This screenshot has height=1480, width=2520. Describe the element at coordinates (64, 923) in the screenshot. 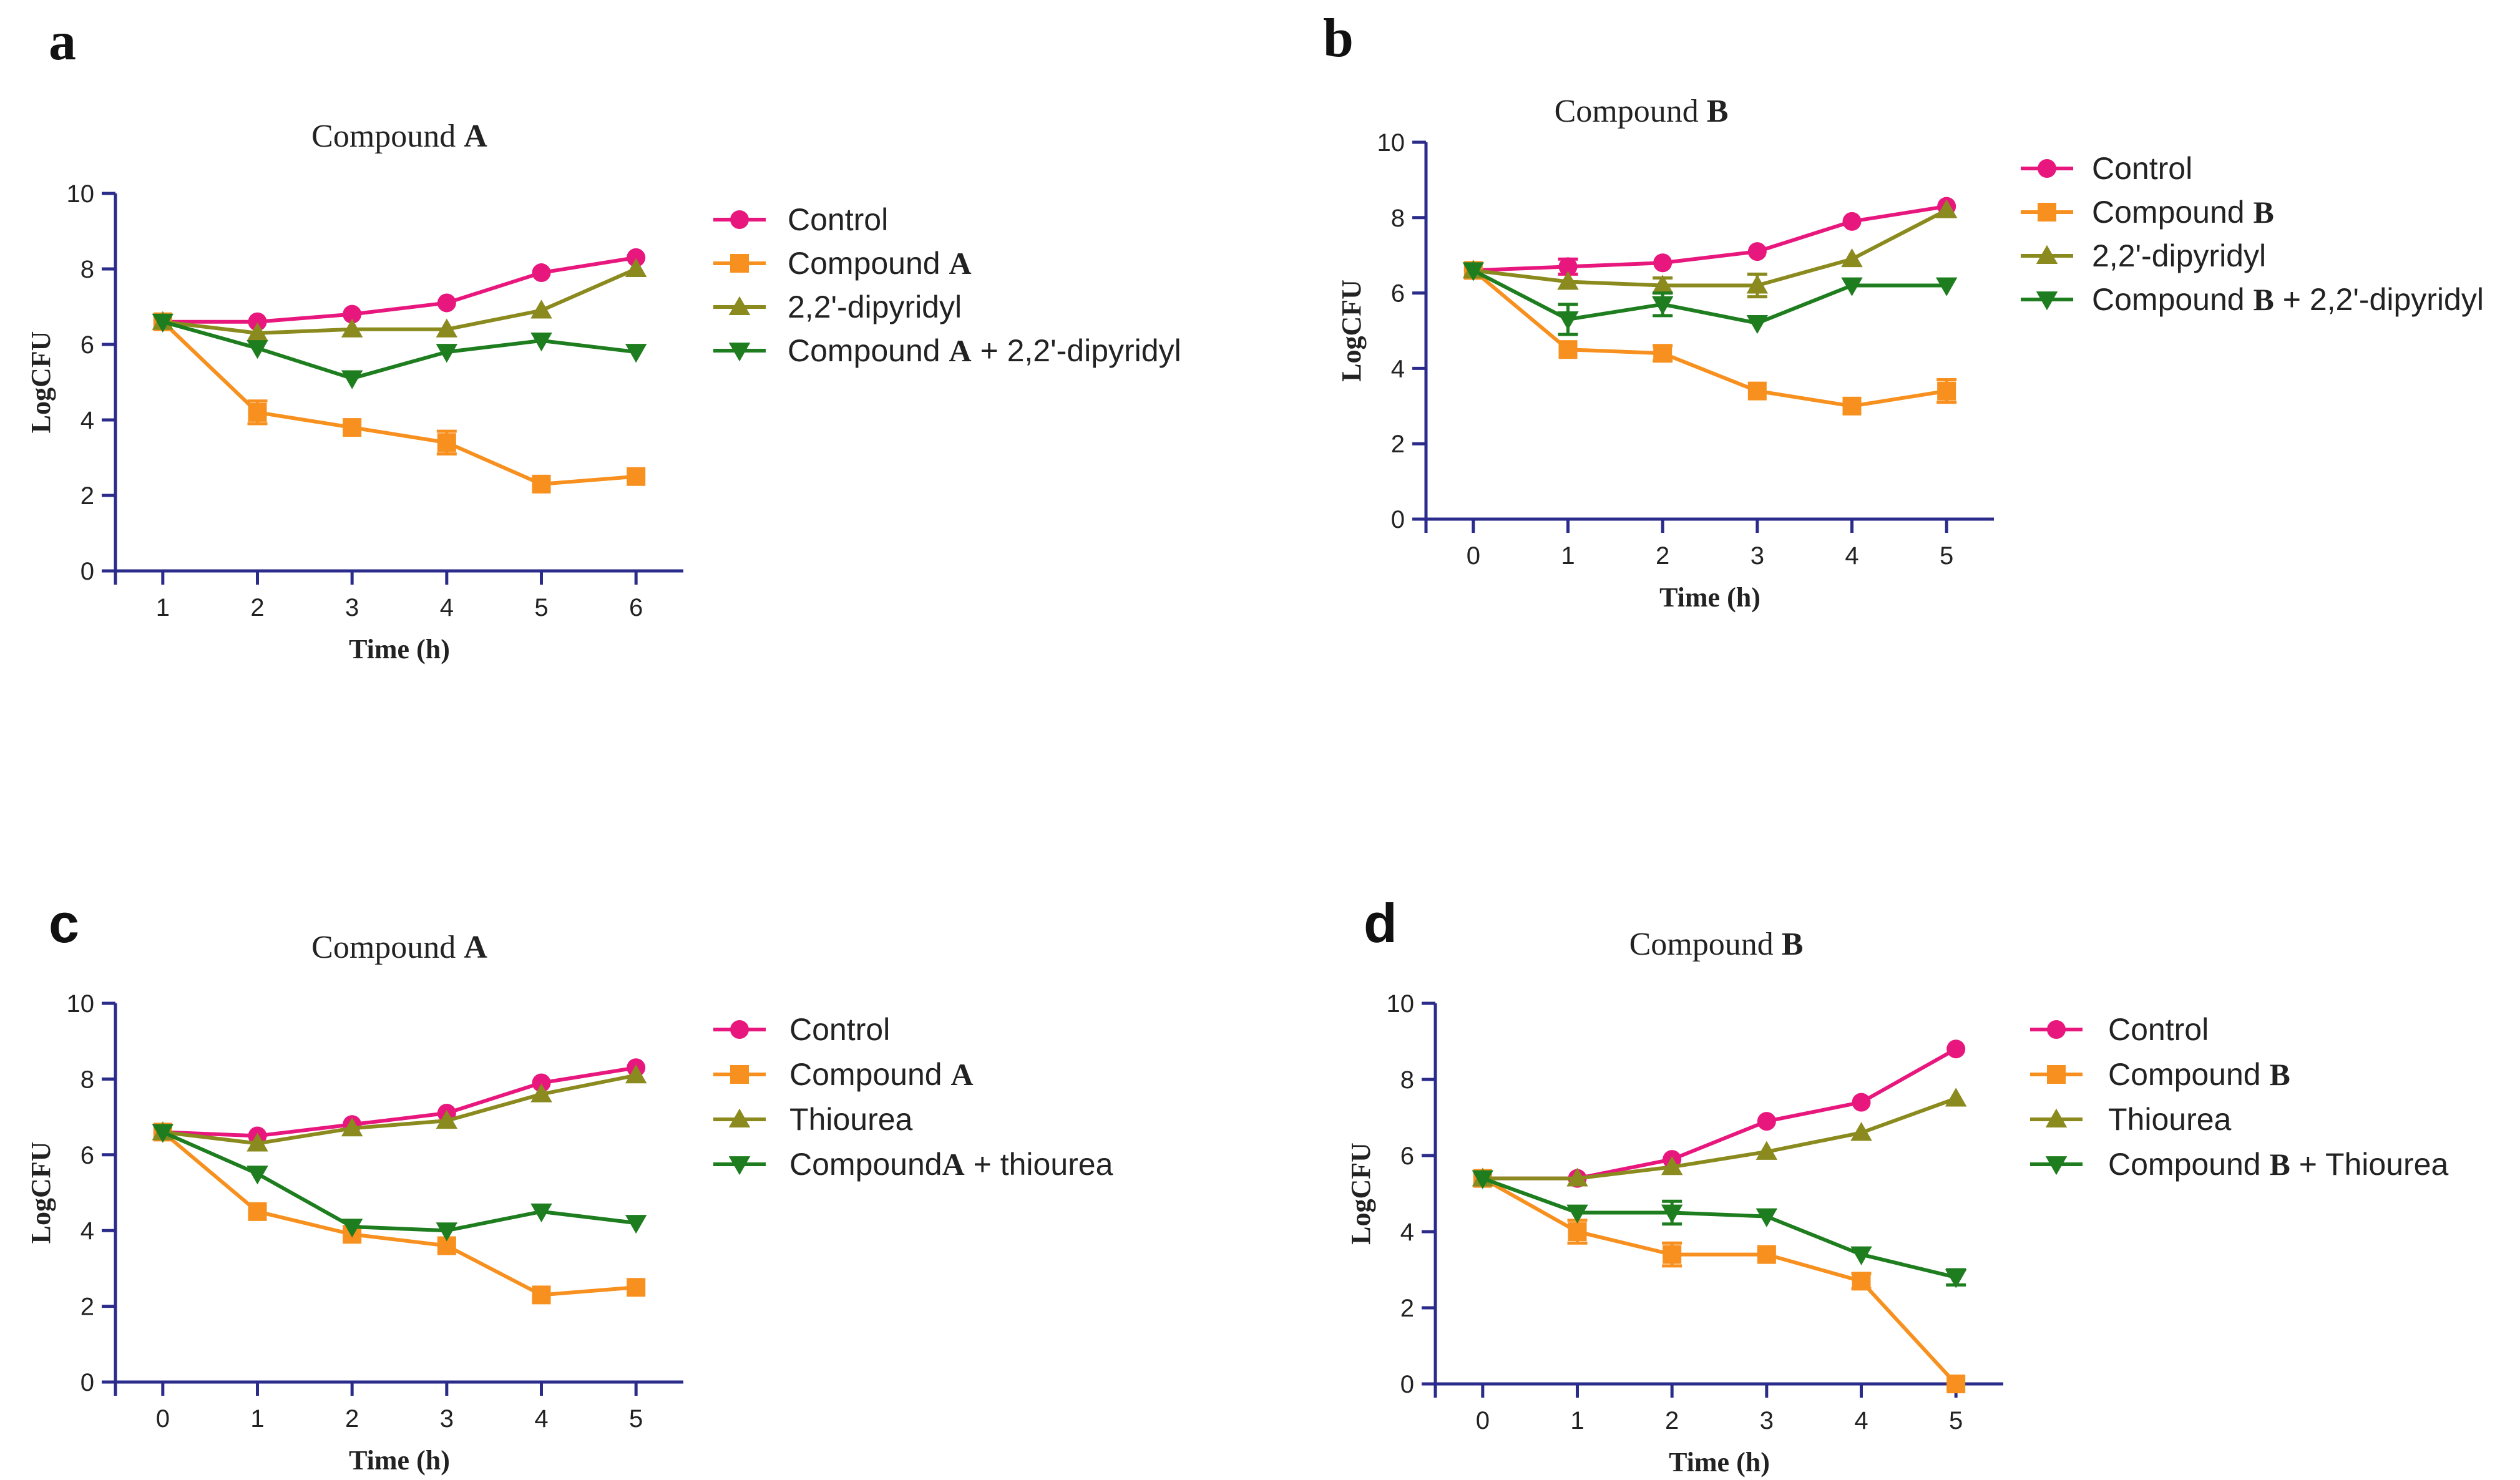

I see `panel-label: c` at that location.